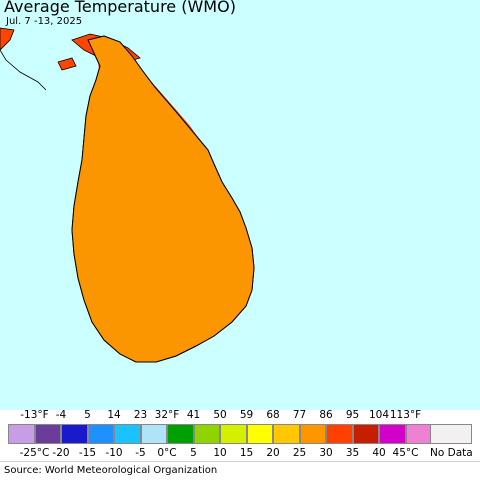 This screenshot has height=480, width=480. I want to click on legend-tick-celsius: 30, so click(326, 453).